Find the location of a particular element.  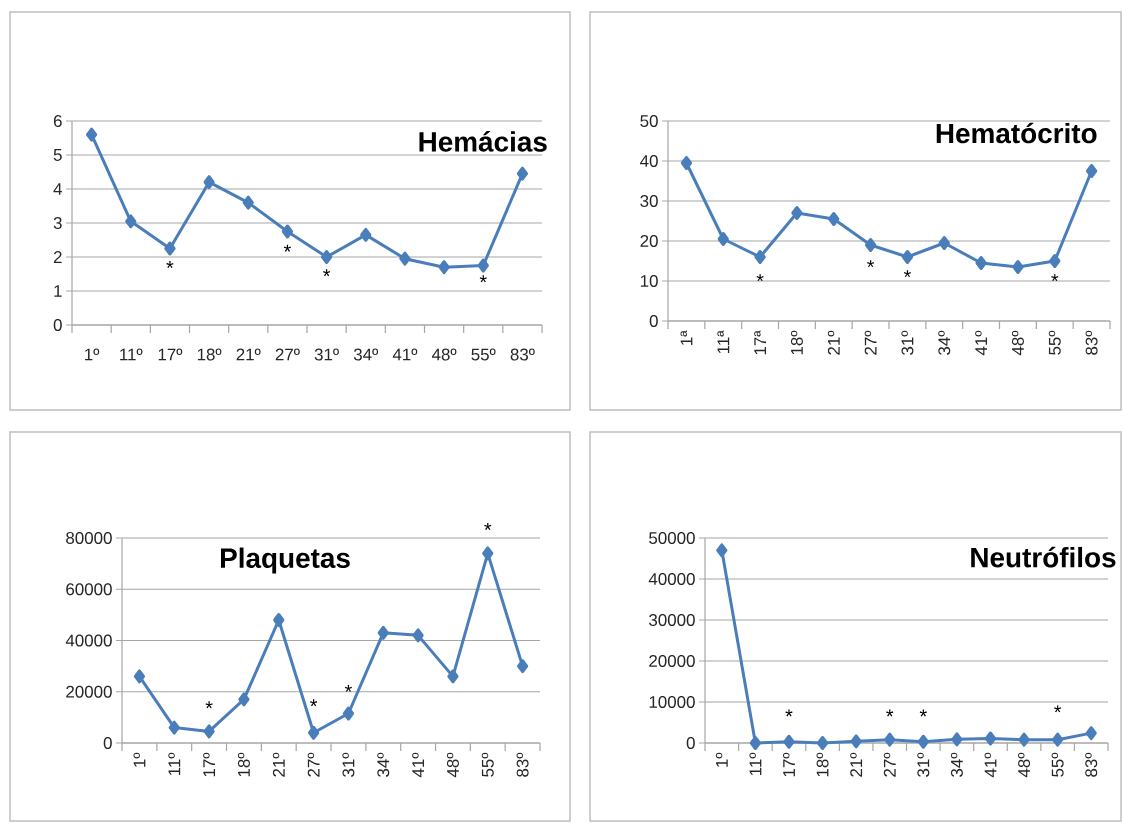

y-tick-label: 10 is located at coordinates (649, 280).